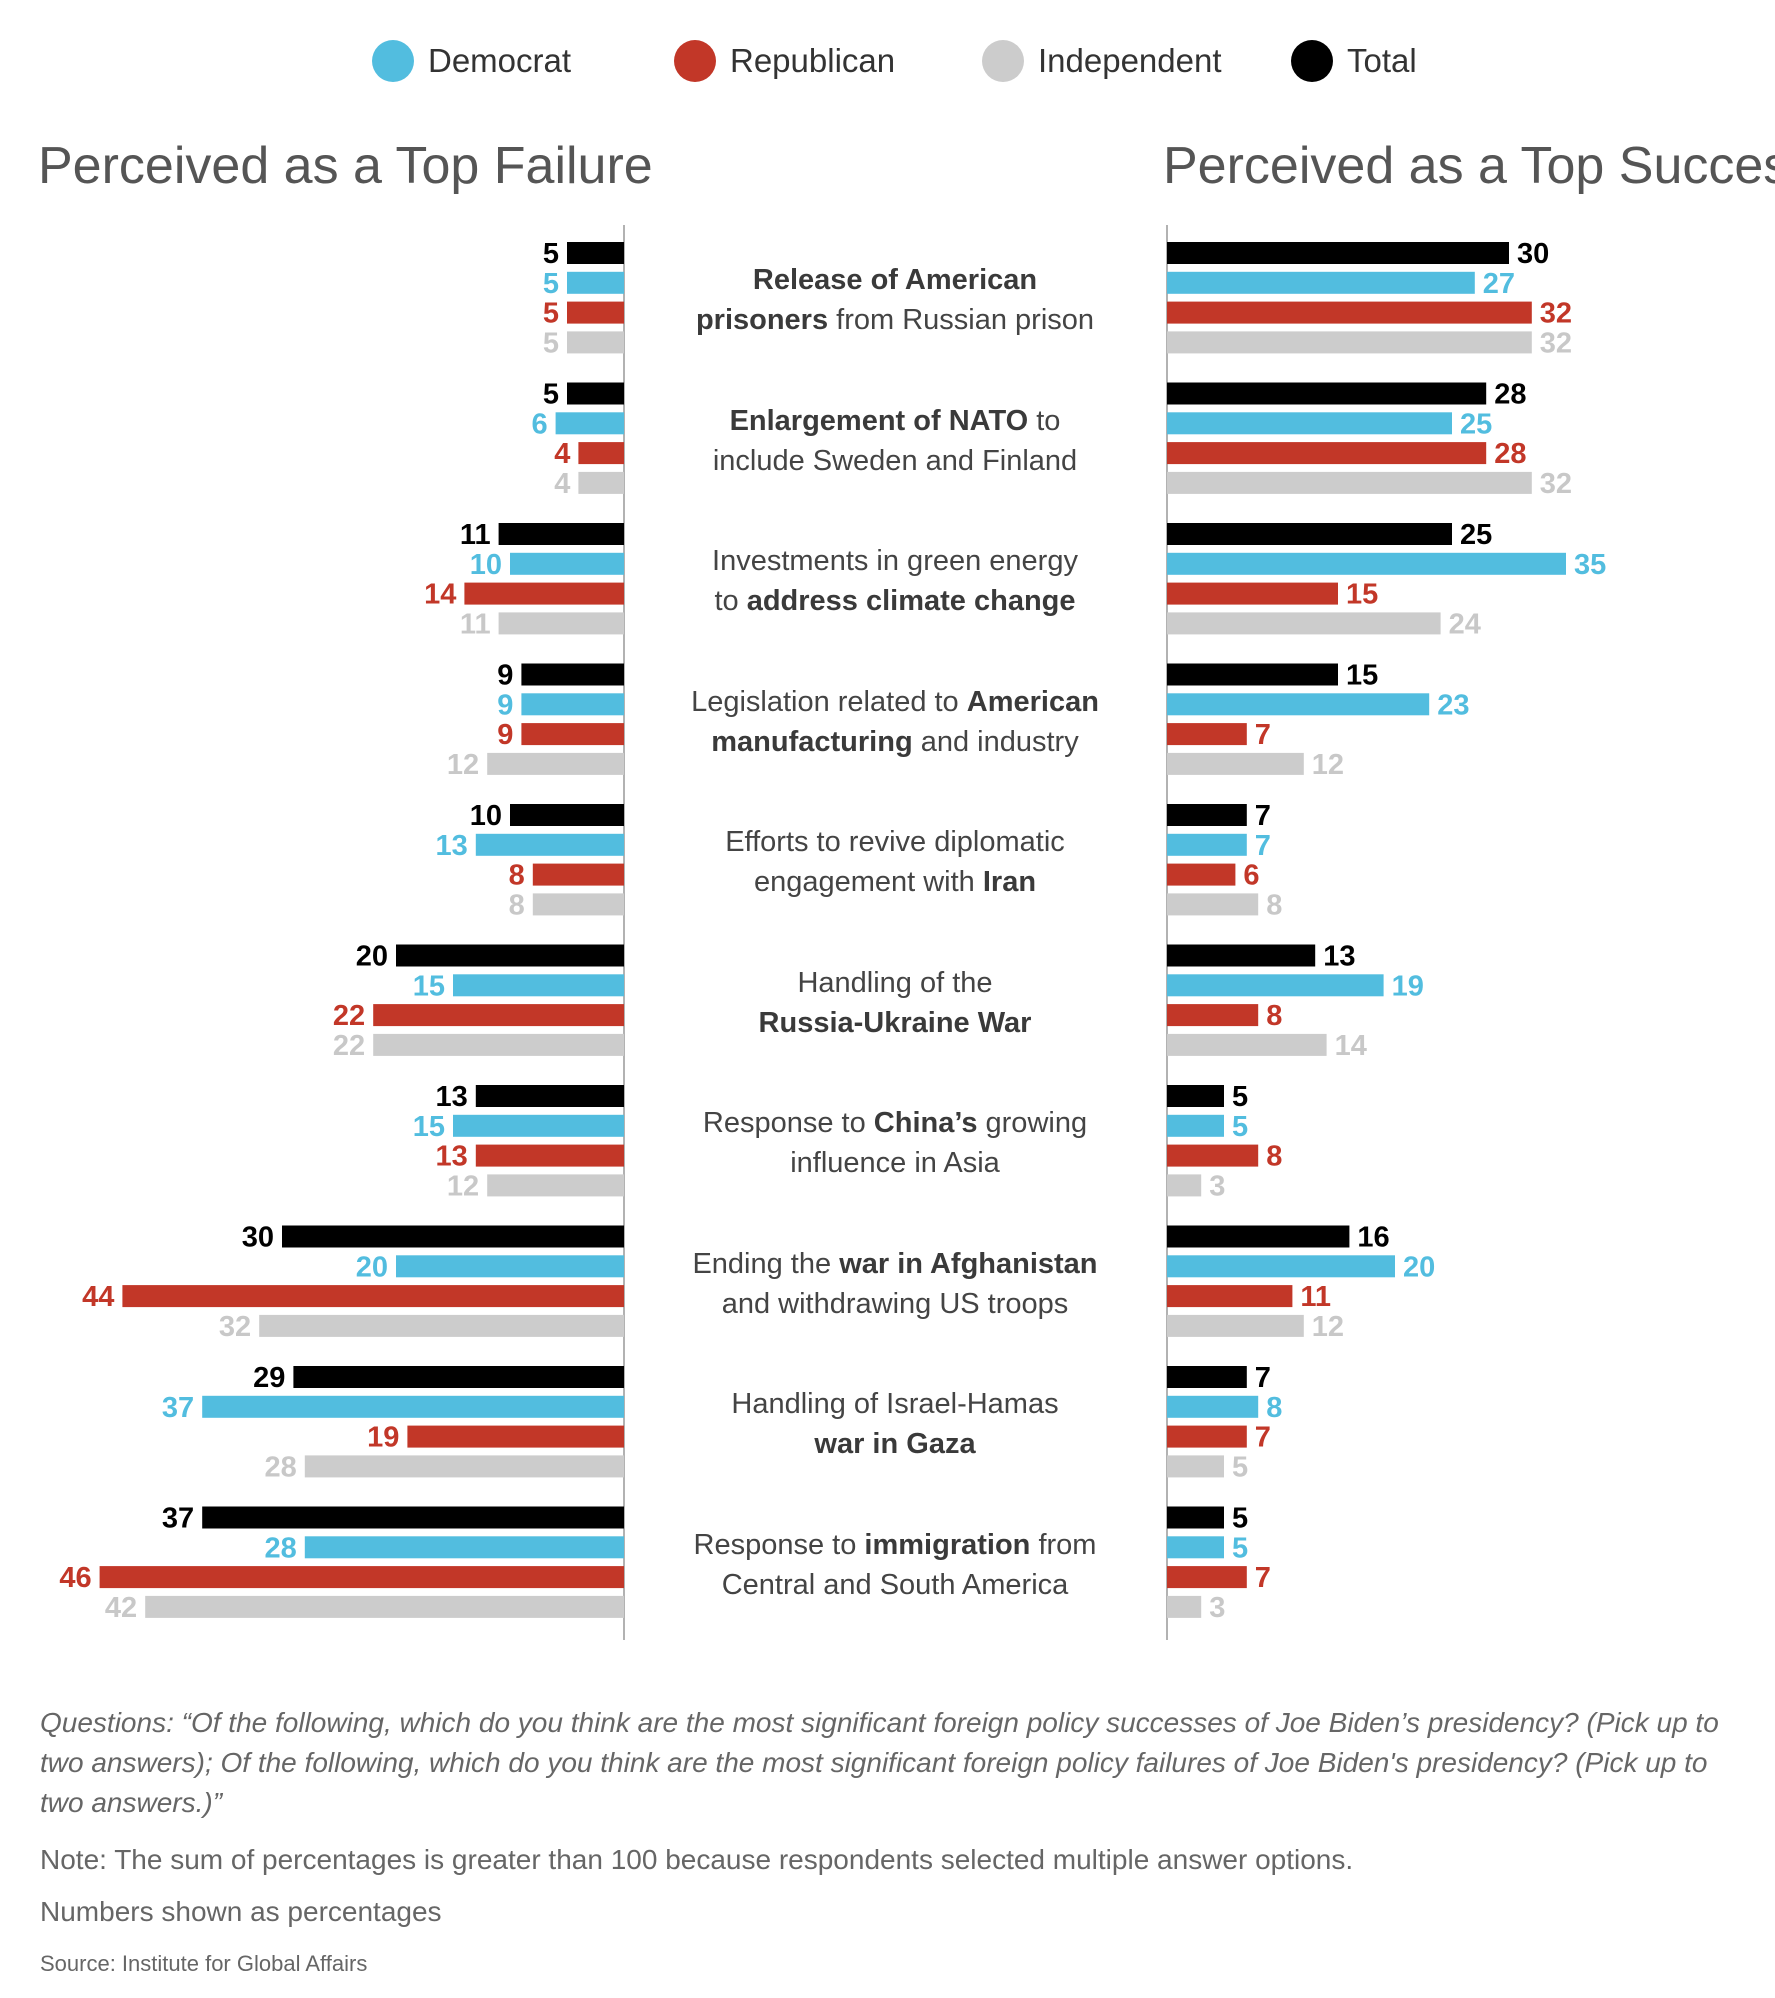 The width and height of the screenshot is (1775, 1998). What do you see at coordinates (75, 1578) in the screenshot?
I see `failure-value-label: 46` at bounding box center [75, 1578].